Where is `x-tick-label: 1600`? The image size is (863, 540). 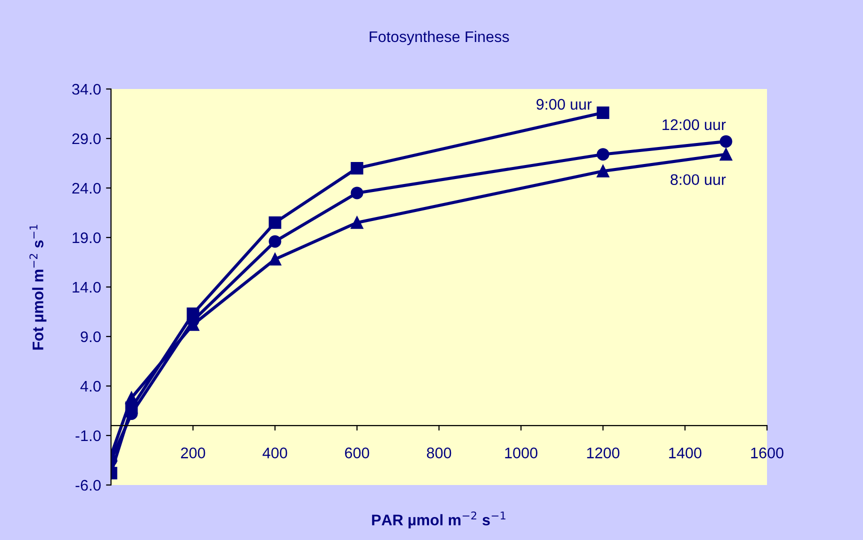
x-tick-label: 1600 is located at coordinates (767, 453).